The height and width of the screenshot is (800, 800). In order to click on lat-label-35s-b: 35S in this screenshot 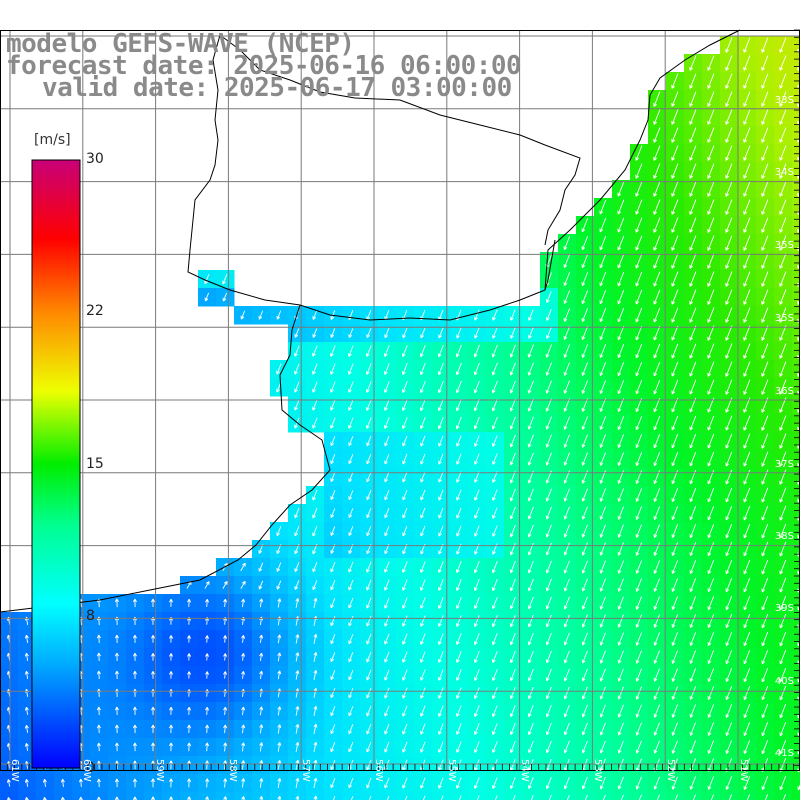, I will do `click(784, 318)`.